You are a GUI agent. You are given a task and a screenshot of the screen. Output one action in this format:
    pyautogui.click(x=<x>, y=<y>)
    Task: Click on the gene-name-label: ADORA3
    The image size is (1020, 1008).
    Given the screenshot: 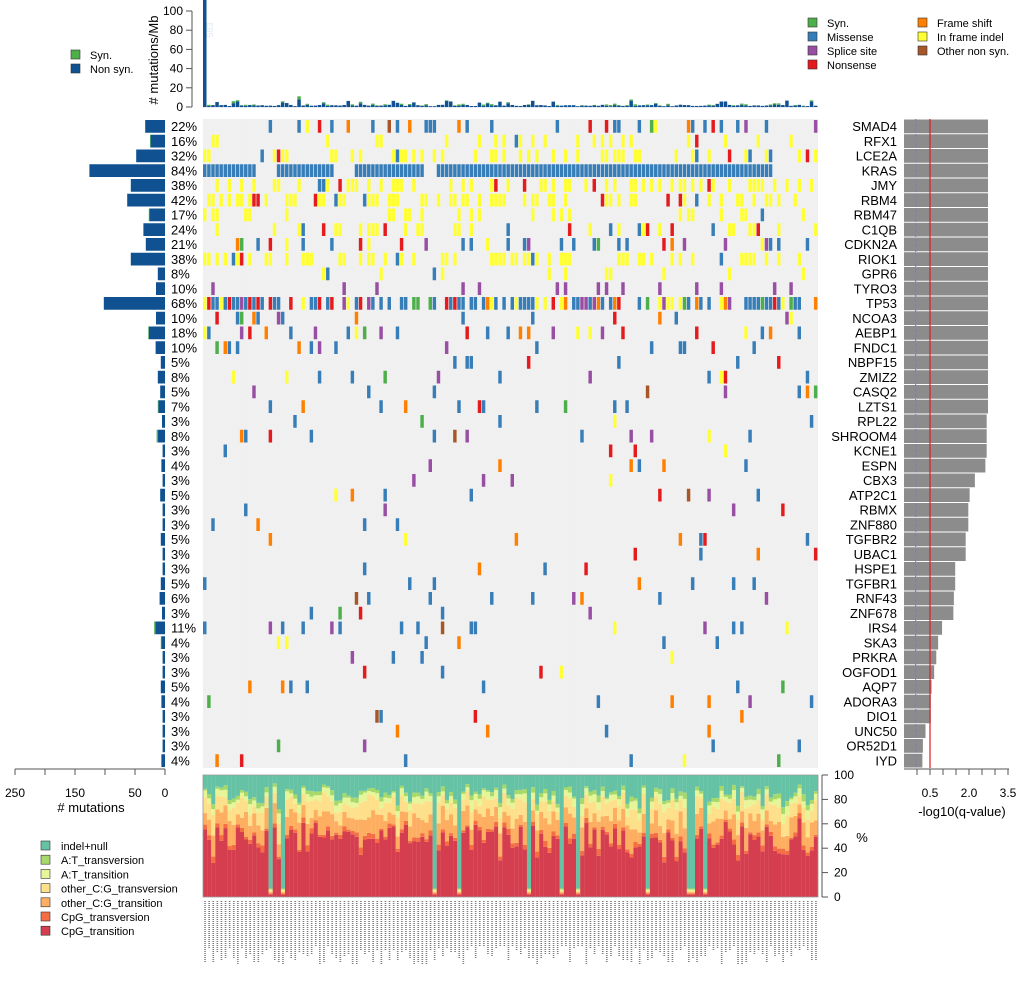 What is the action you would take?
    pyautogui.click(x=870, y=701)
    